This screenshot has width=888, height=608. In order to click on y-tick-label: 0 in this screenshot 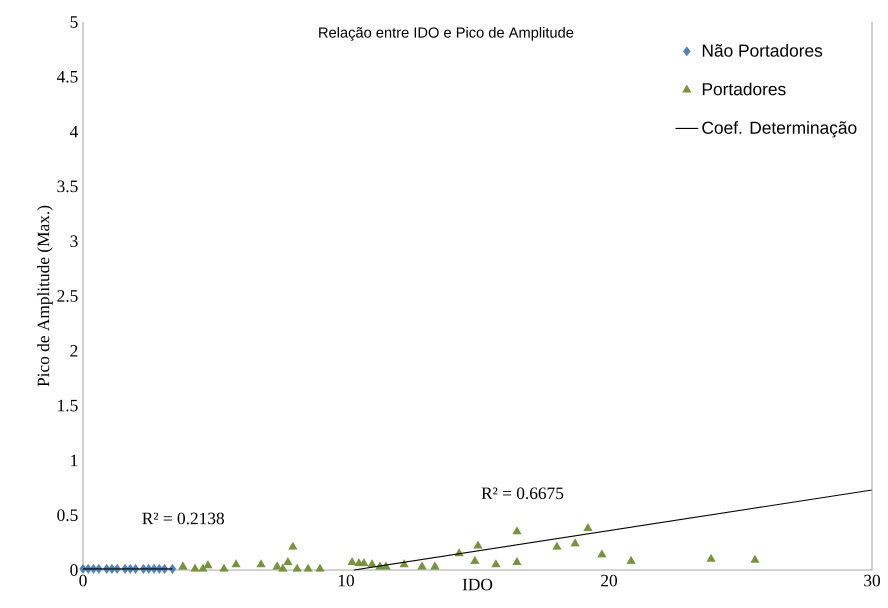, I will do `click(74, 570)`.